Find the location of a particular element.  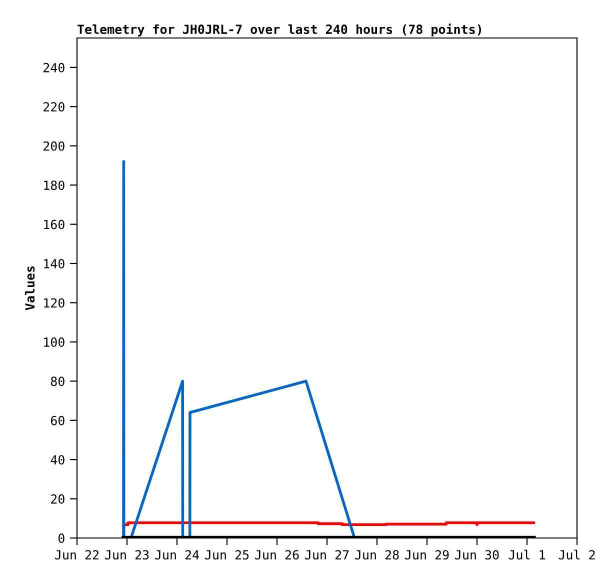

x-tick-label: Jun 29 is located at coordinates (427, 555).